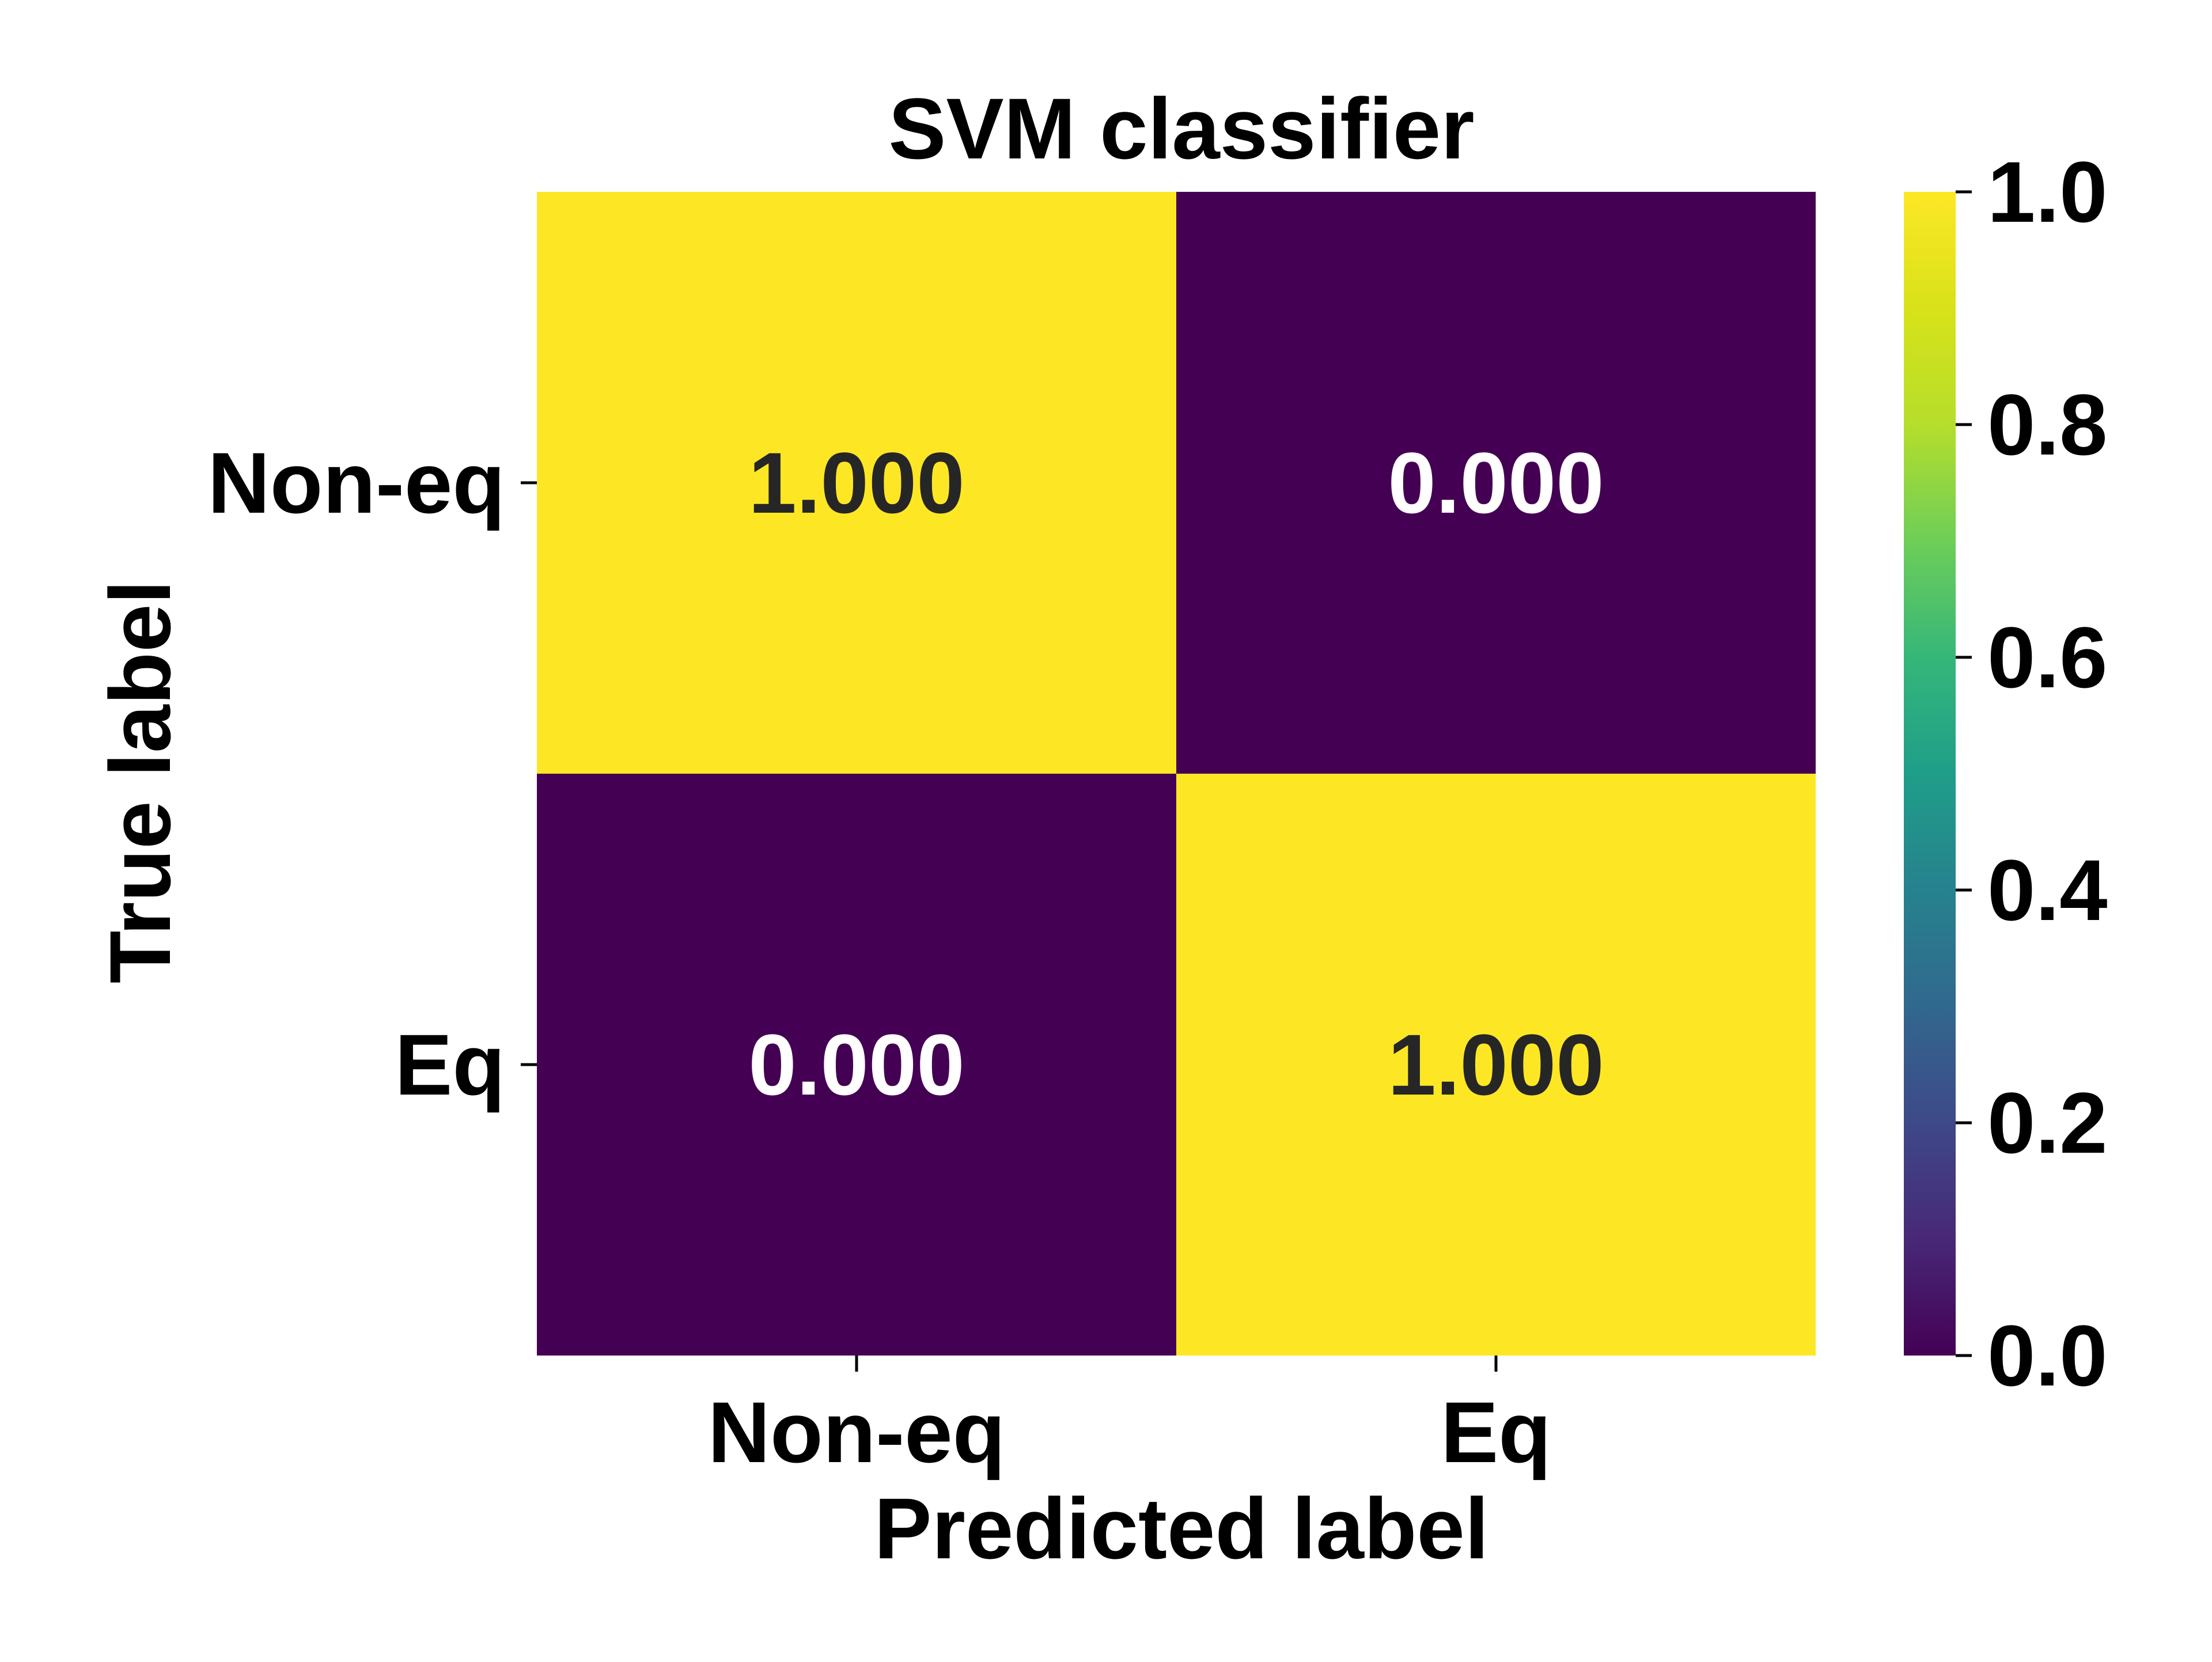 This screenshot has width=2212, height=1662. Describe the element at coordinates (356, 482) in the screenshot. I see `y-tick-label: Non-eq` at that location.